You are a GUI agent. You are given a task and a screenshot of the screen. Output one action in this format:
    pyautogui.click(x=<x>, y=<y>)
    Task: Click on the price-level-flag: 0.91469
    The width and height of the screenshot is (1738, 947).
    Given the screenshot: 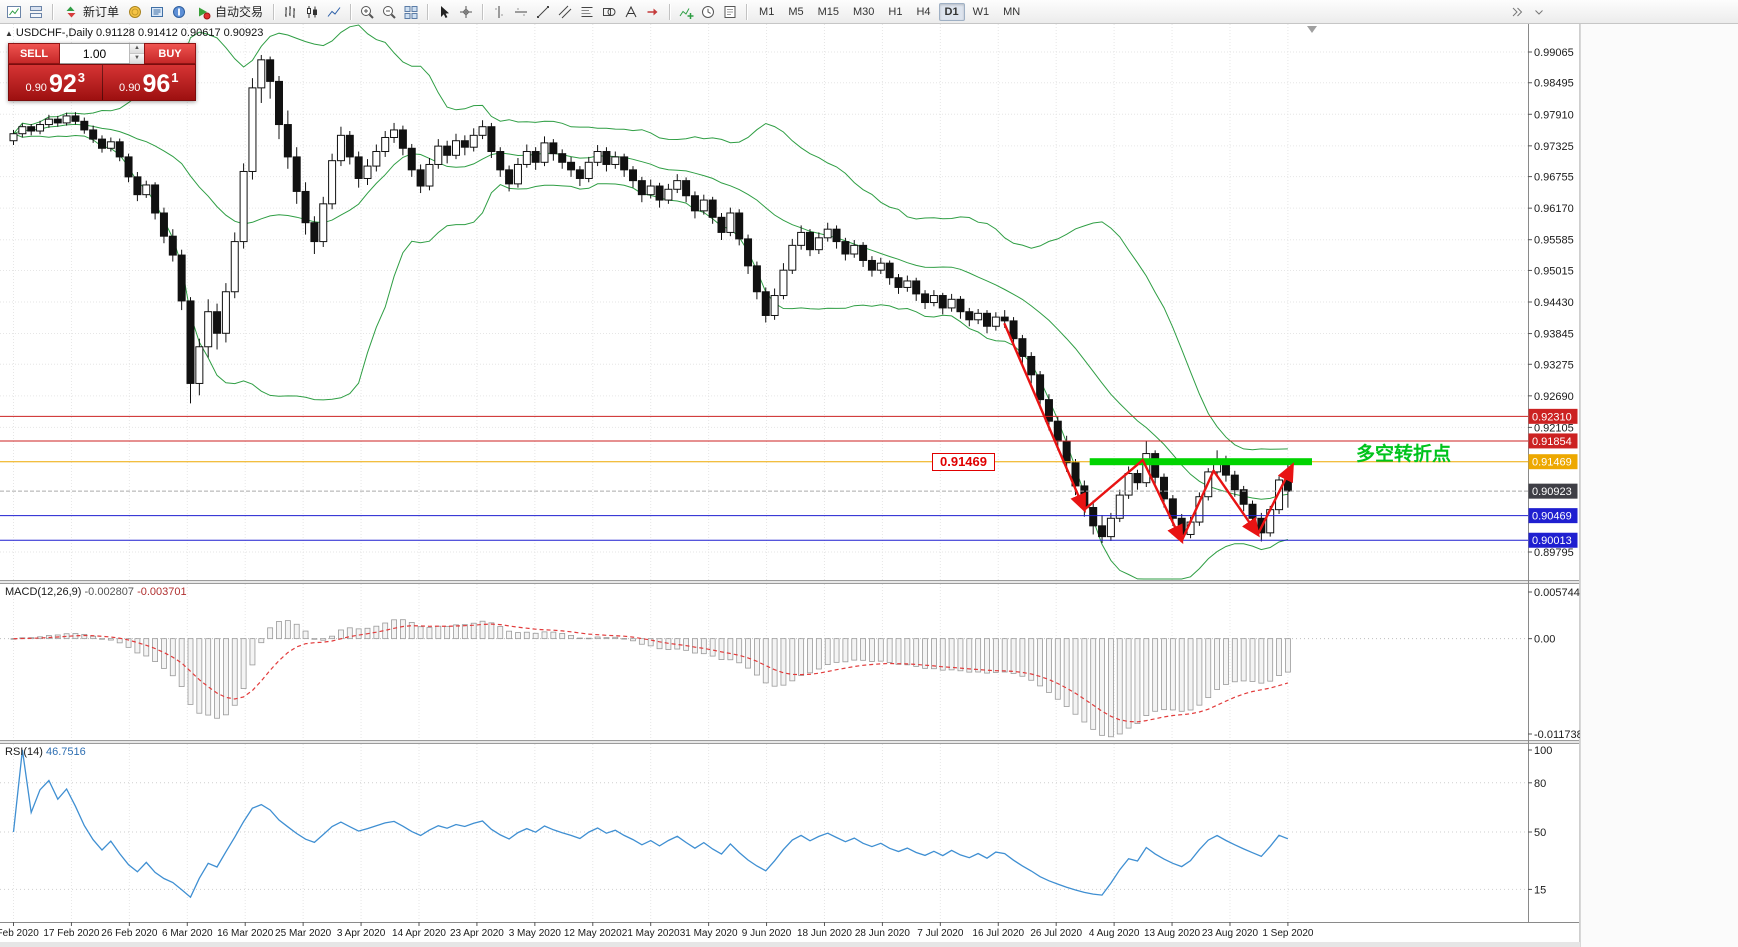 What is the action you would take?
    pyautogui.click(x=963, y=462)
    